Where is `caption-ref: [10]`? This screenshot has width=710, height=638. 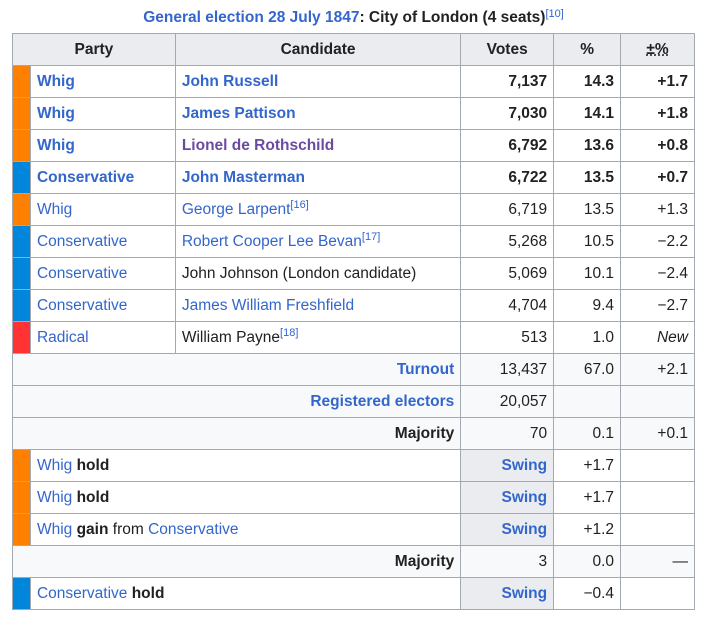
caption-ref: [10] is located at coordinates (554, 14).